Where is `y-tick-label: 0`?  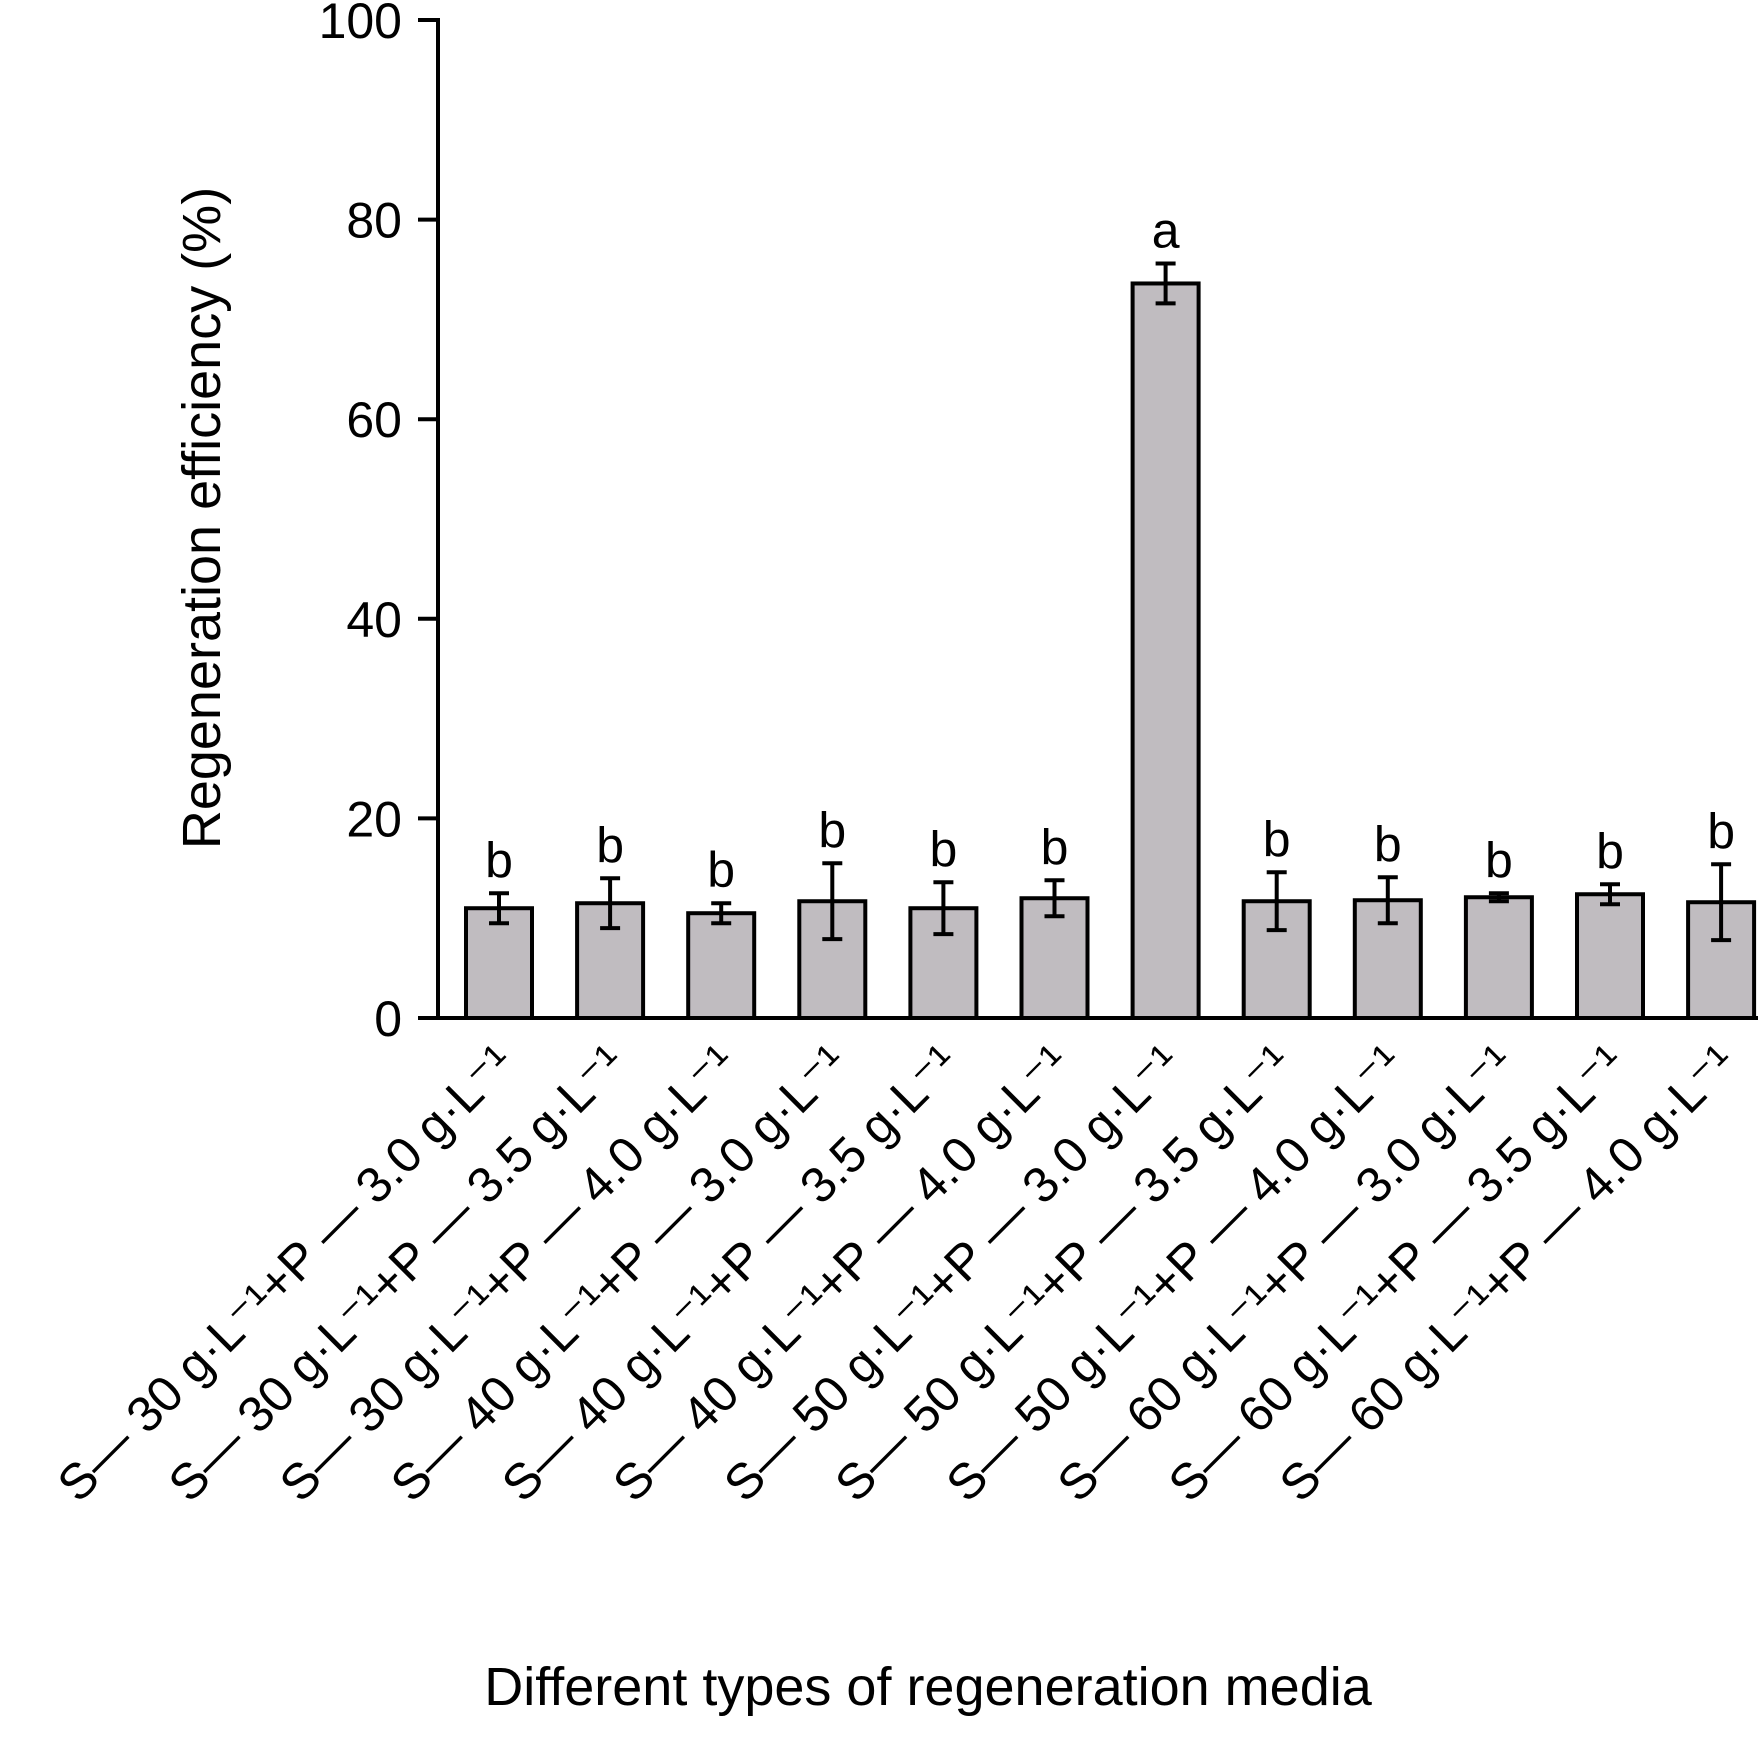
y-tick-label: 0 is located at coordinates (388, 1019).